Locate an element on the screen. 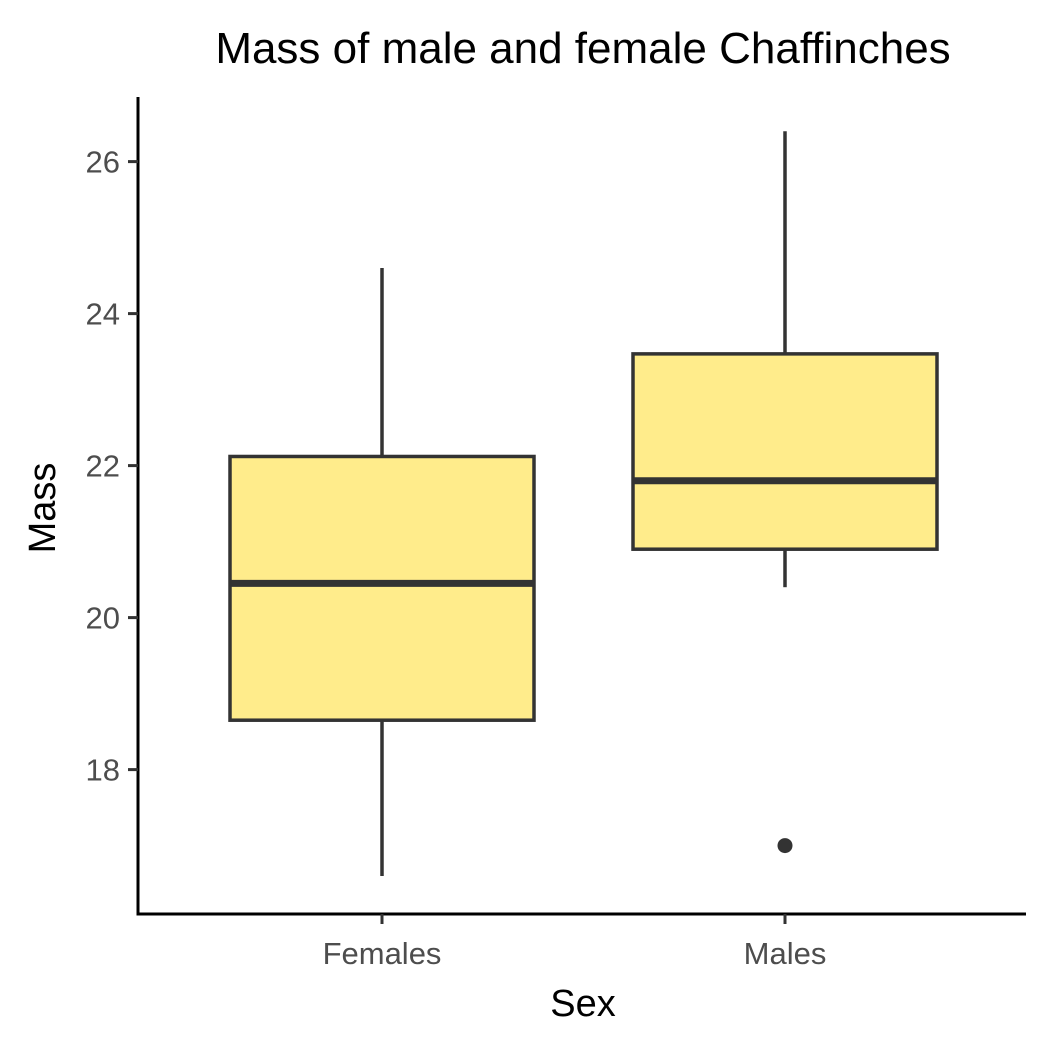 This screenshot has height=1050, width=1050. x-axis-label: Sex is located at coordinates (582, 1004).